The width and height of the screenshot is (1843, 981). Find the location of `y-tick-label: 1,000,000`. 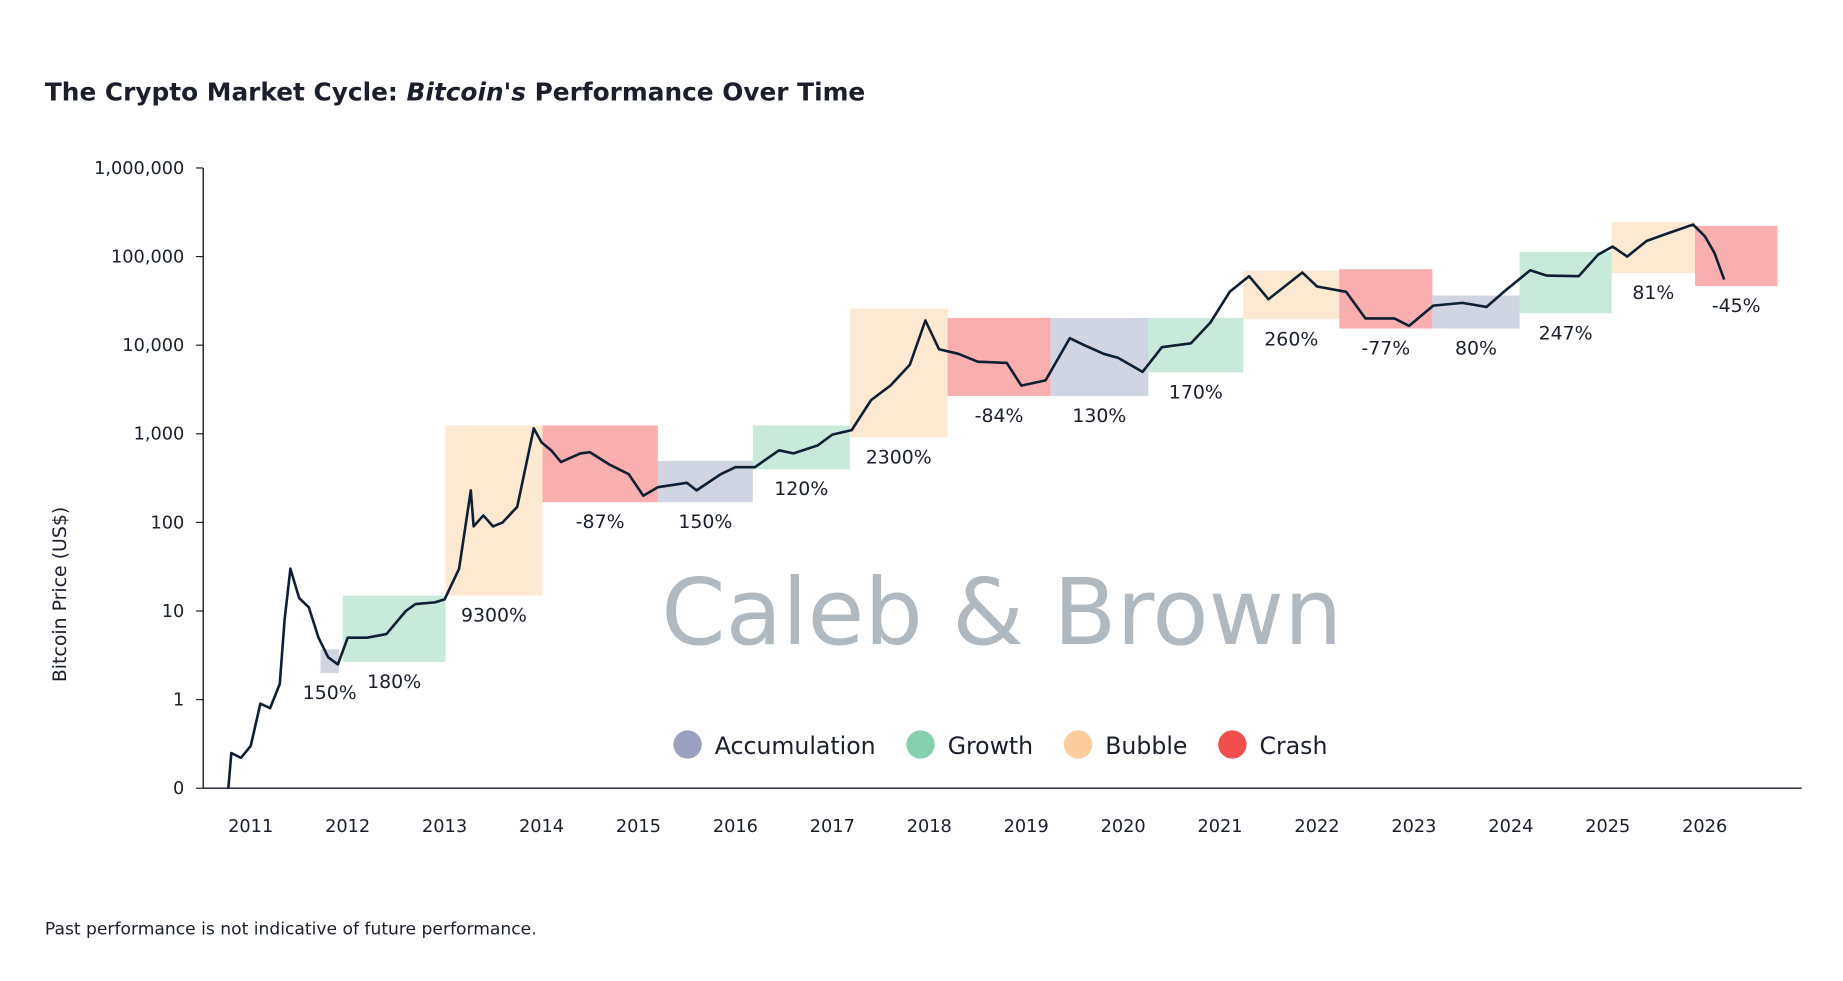

y-tick-label: 1,000,000 is located at coordinates (139, 169).